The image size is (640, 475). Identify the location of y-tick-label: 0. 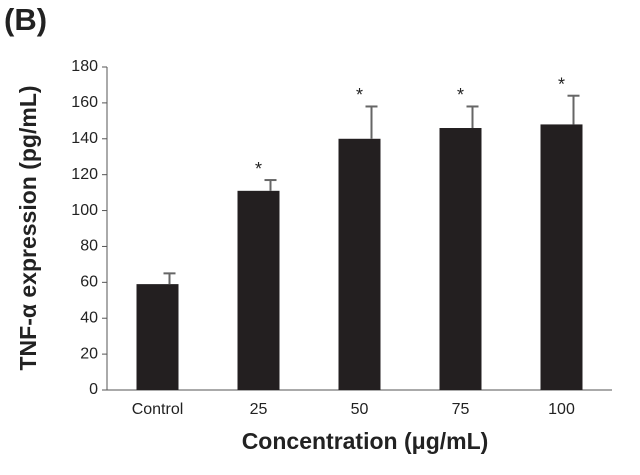
(93, 389).